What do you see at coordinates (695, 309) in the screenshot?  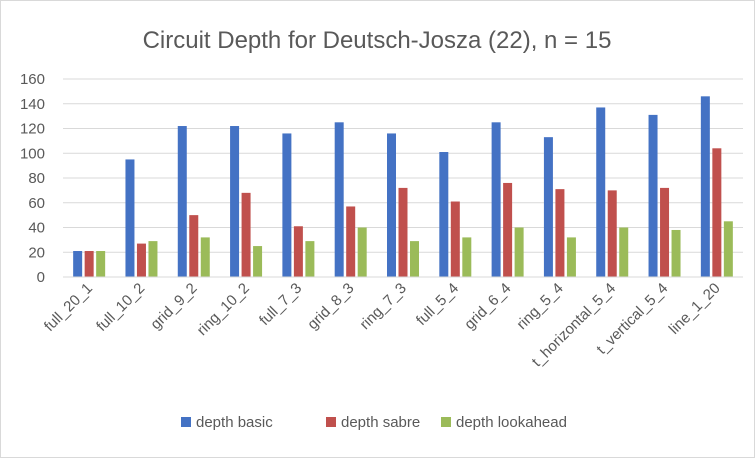 I see `x-tick-label: line_1_20` at bounding box center [695, 309].